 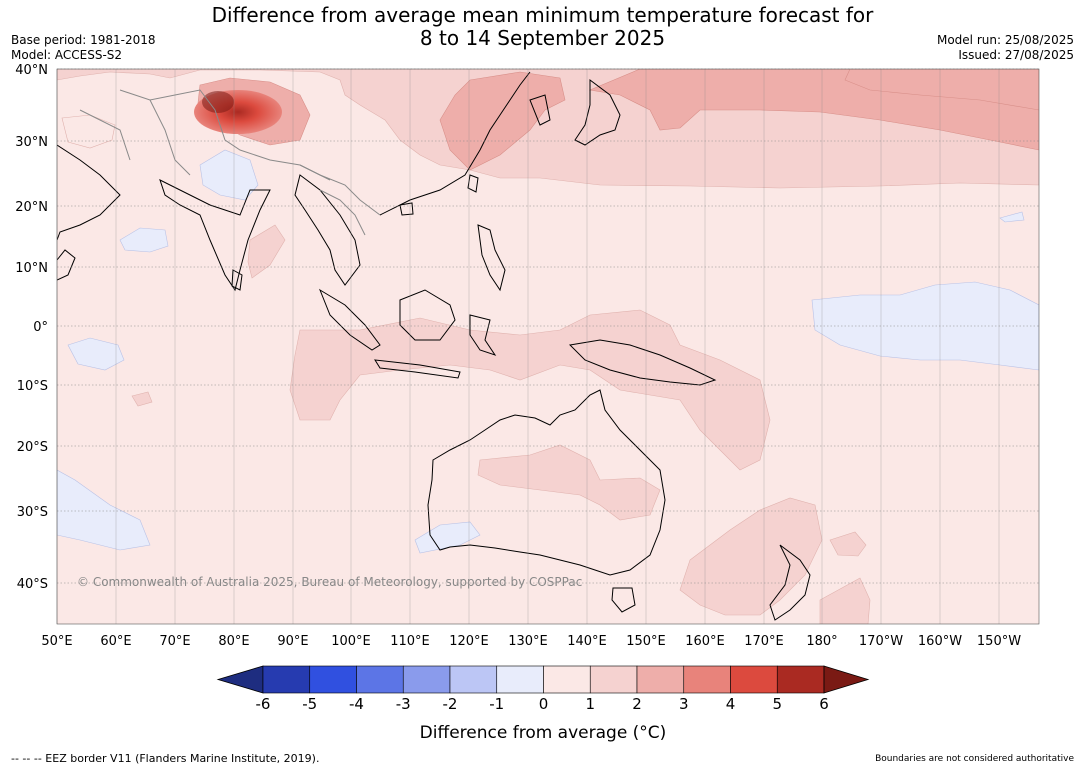 I want to click on longitude-label: 160°W, so click(x=940, y=641).